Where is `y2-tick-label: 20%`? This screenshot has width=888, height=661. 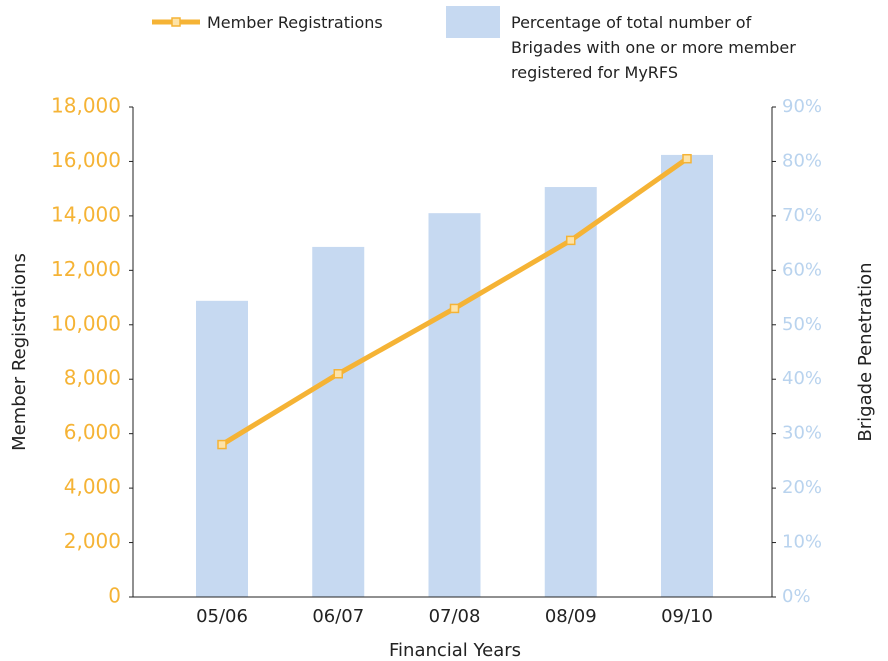
y2-tick-label: 20% is located at coordinates (802, 487).